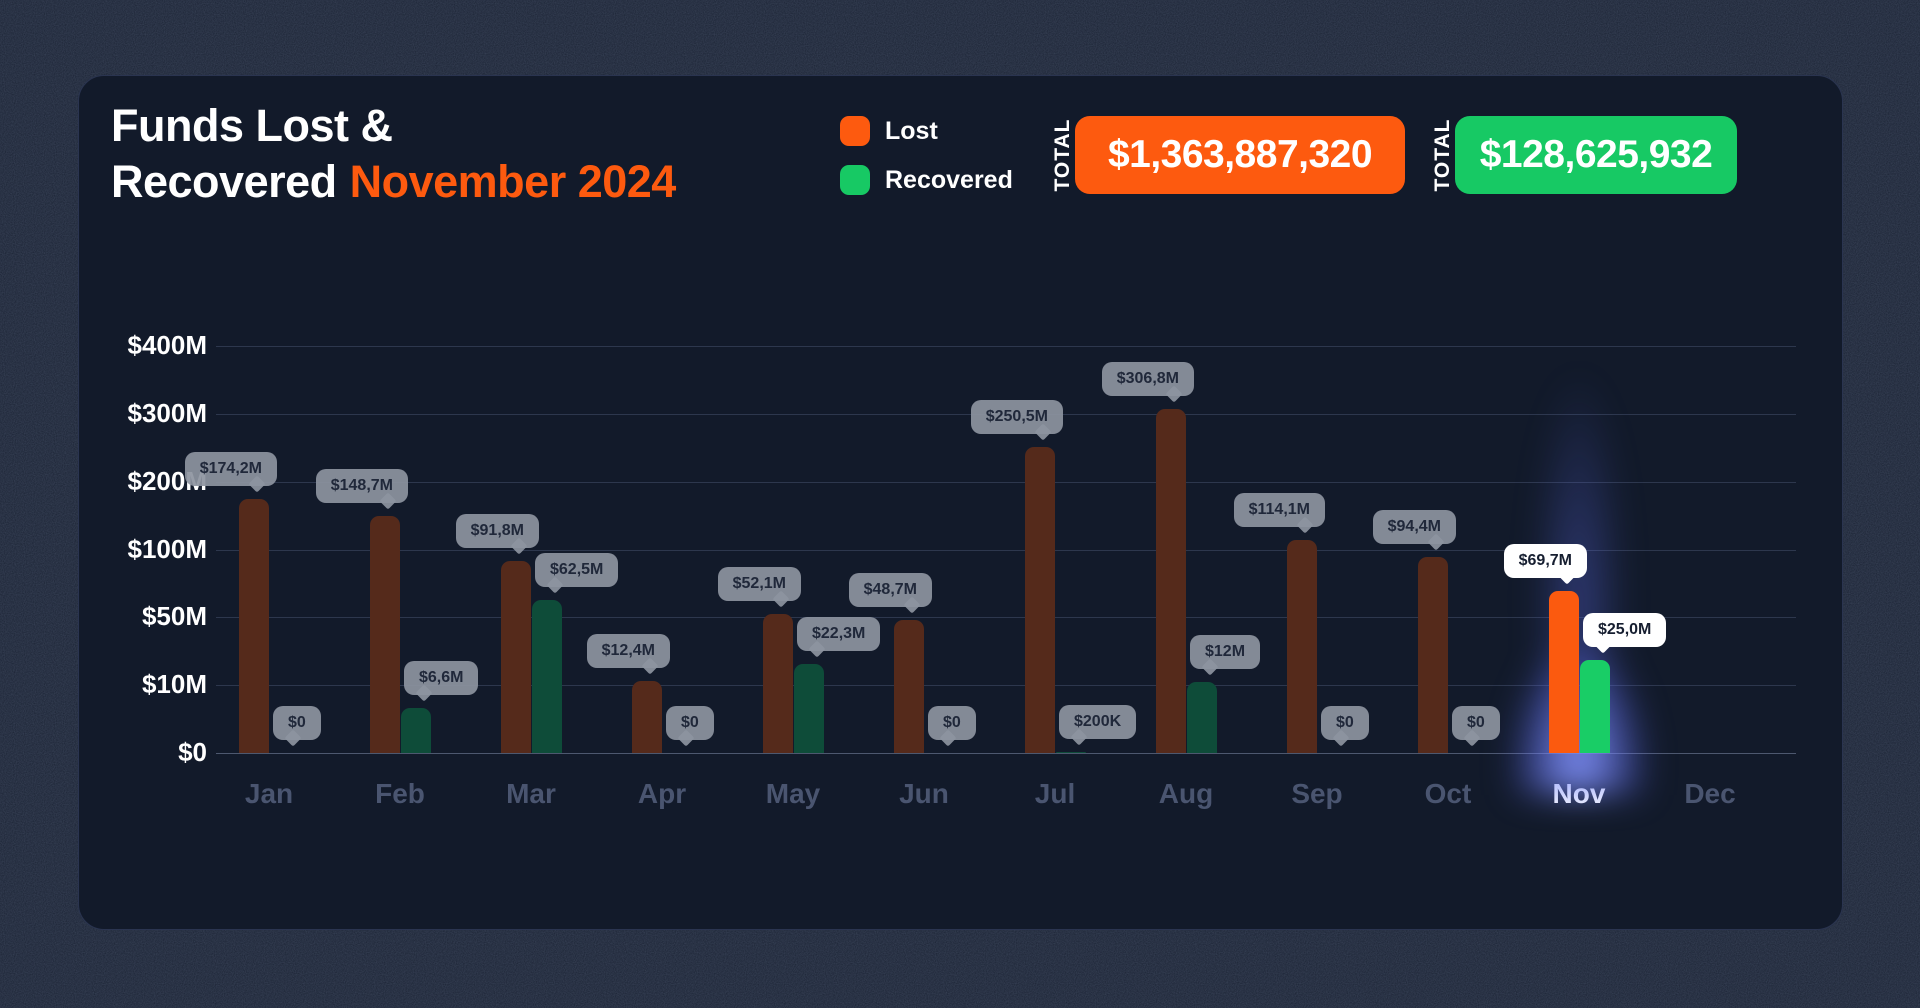 The width and height of the screenshot is (1920, 1008). What do you see at coordinates (1171, 581) in the screenshot?
I see `bar-lost-aug` at bounding box center [1171, 581].